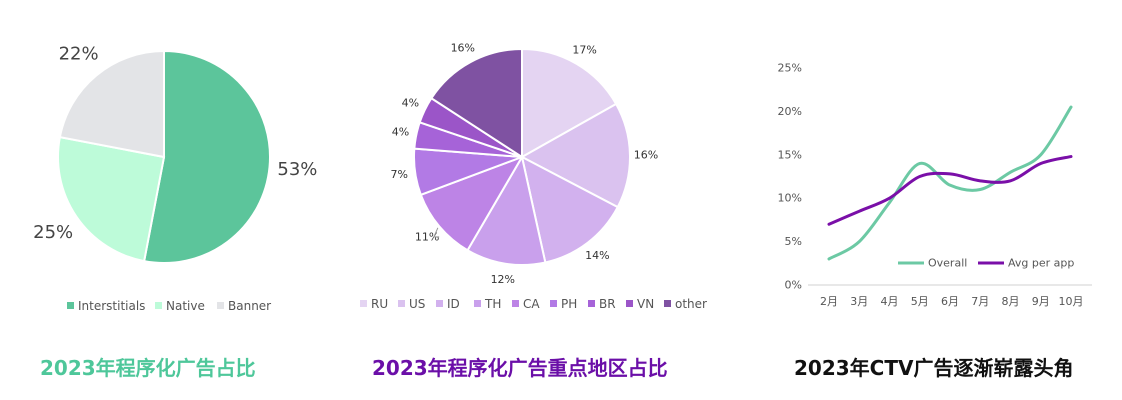 This screenshot has width=1122, height=400. I want to click on y-tick-label: 20%, so click(790, 111).